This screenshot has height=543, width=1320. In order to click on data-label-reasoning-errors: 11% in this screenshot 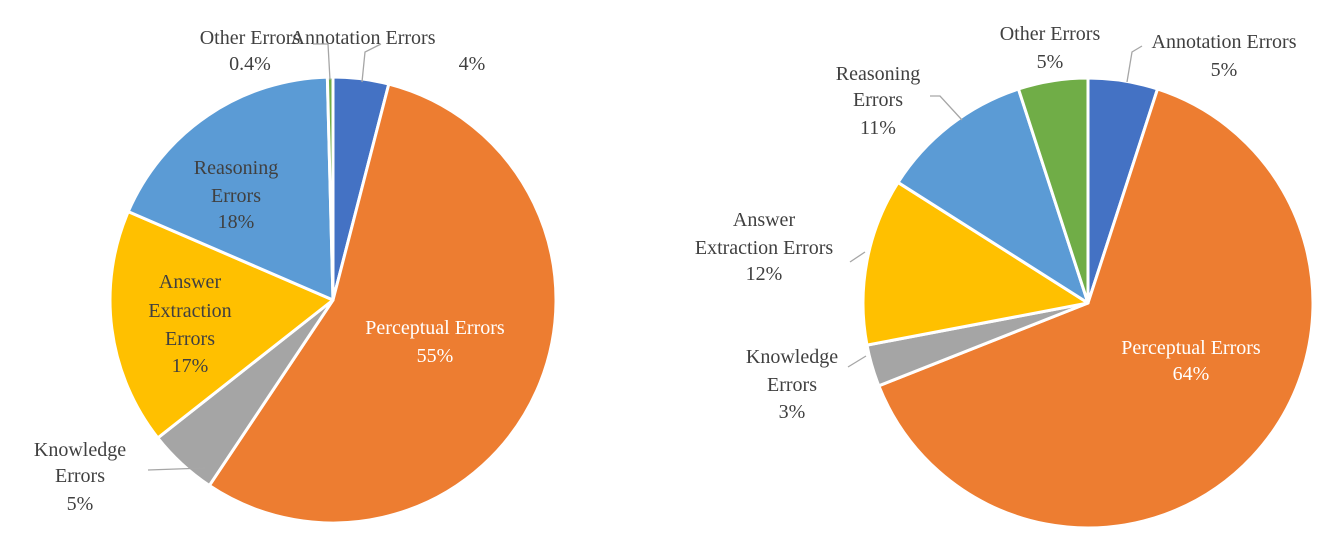, I will do `click(878, 128)`.